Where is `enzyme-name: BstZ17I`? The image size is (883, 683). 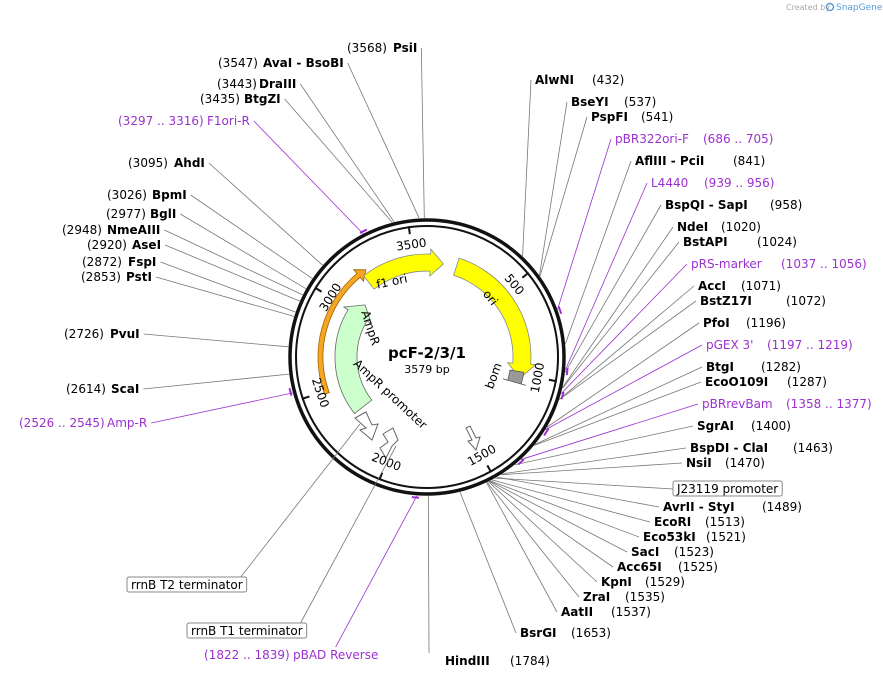
enzyme-name: BstZ17I is located at coordinates (726, 301).